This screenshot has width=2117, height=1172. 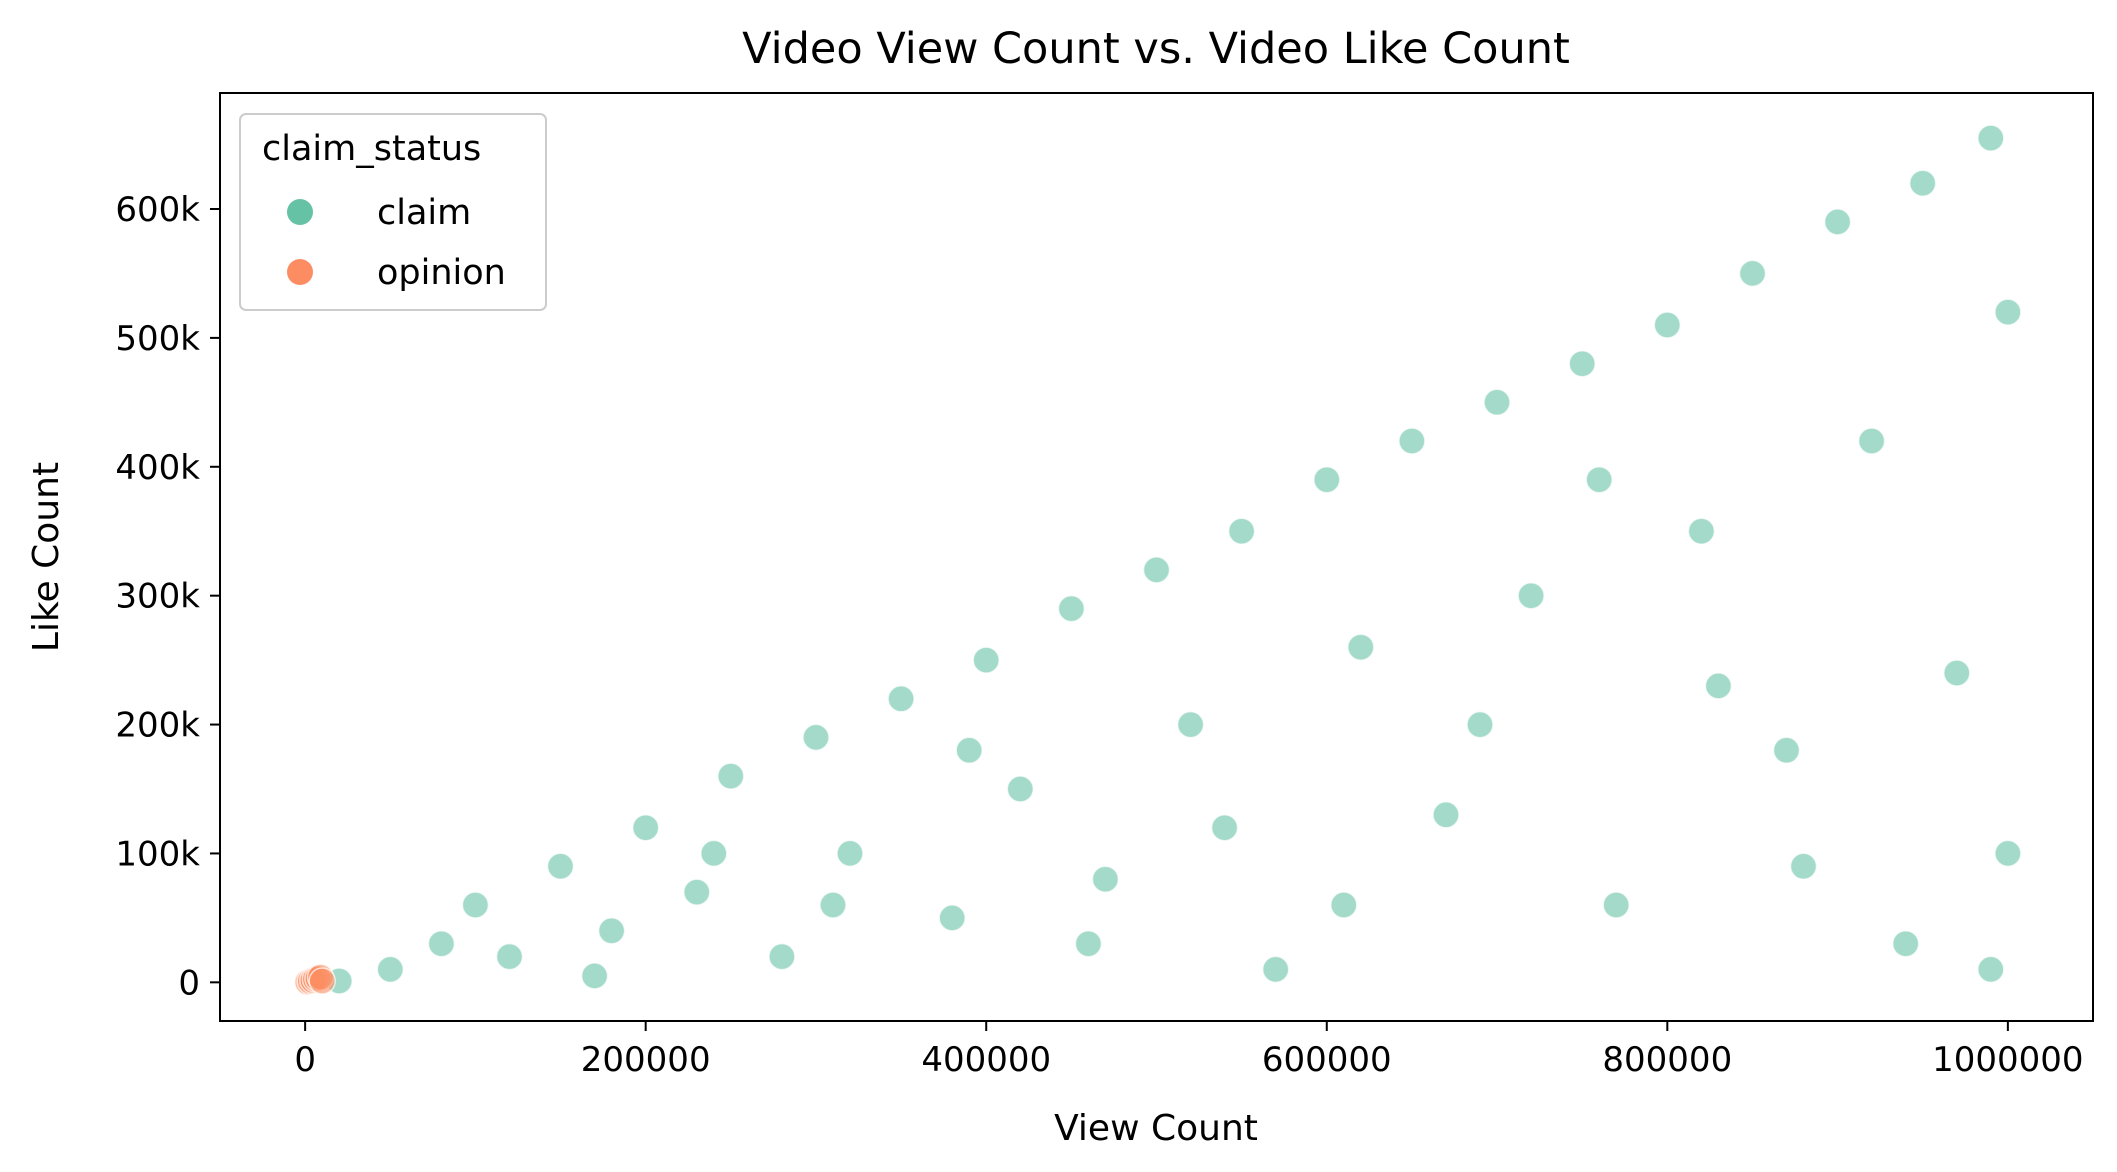 I want to click on x-axis: 0 200000 400000 600000 800000 1000000, so click(x=1189, y=1050).